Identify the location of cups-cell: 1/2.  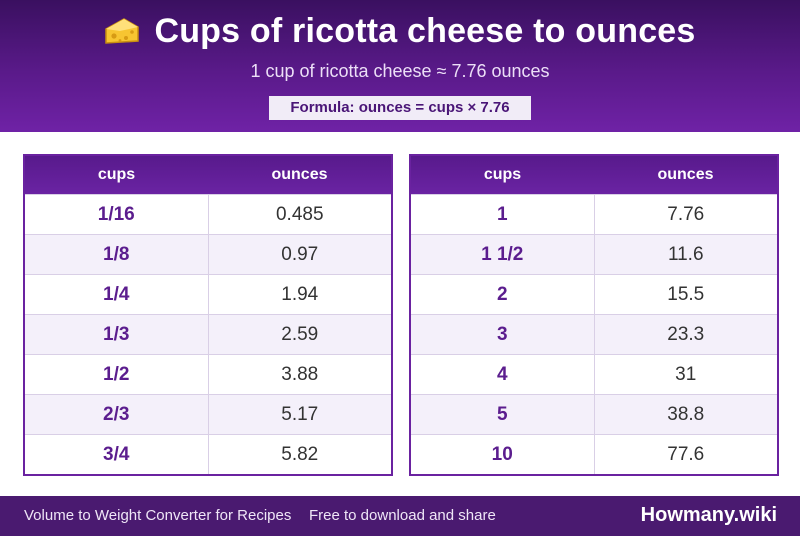
(117, 374).